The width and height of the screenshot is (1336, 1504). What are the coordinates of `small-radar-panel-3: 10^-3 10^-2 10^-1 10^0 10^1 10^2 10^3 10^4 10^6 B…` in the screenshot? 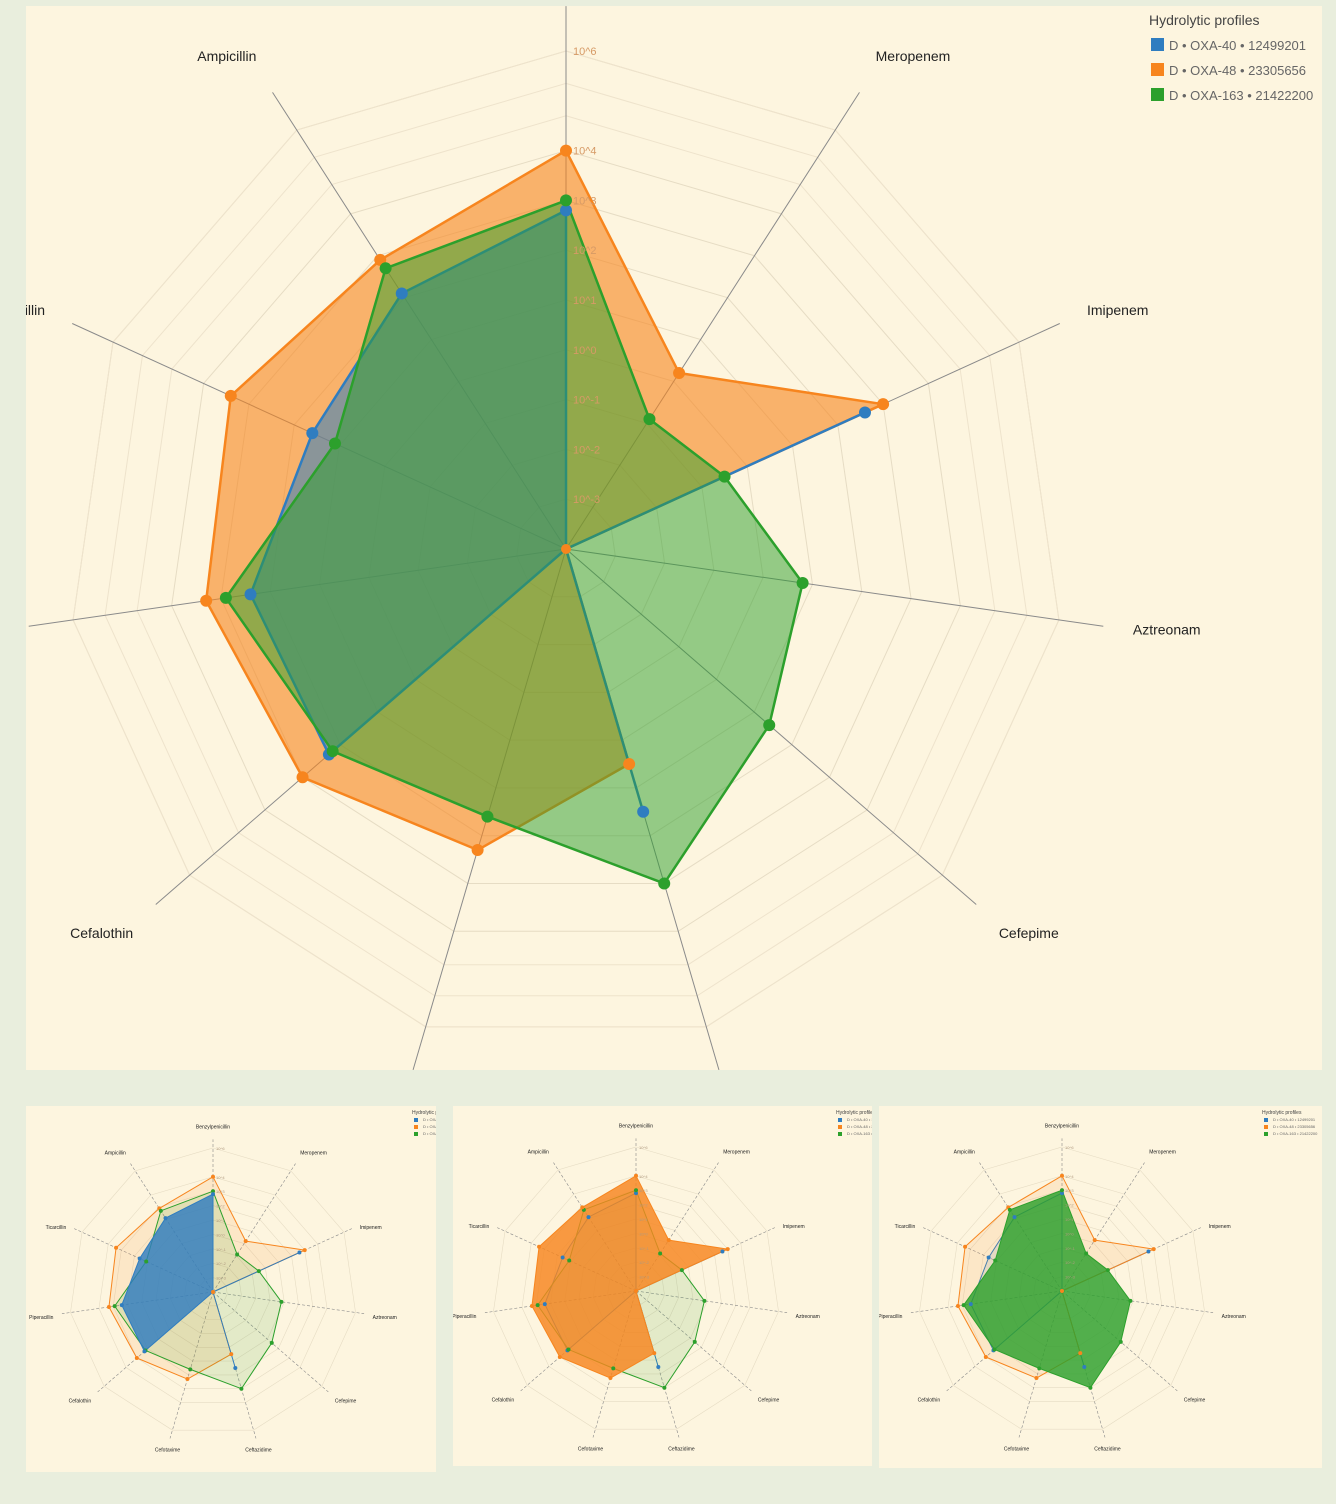 It's located at (1100, 1287).